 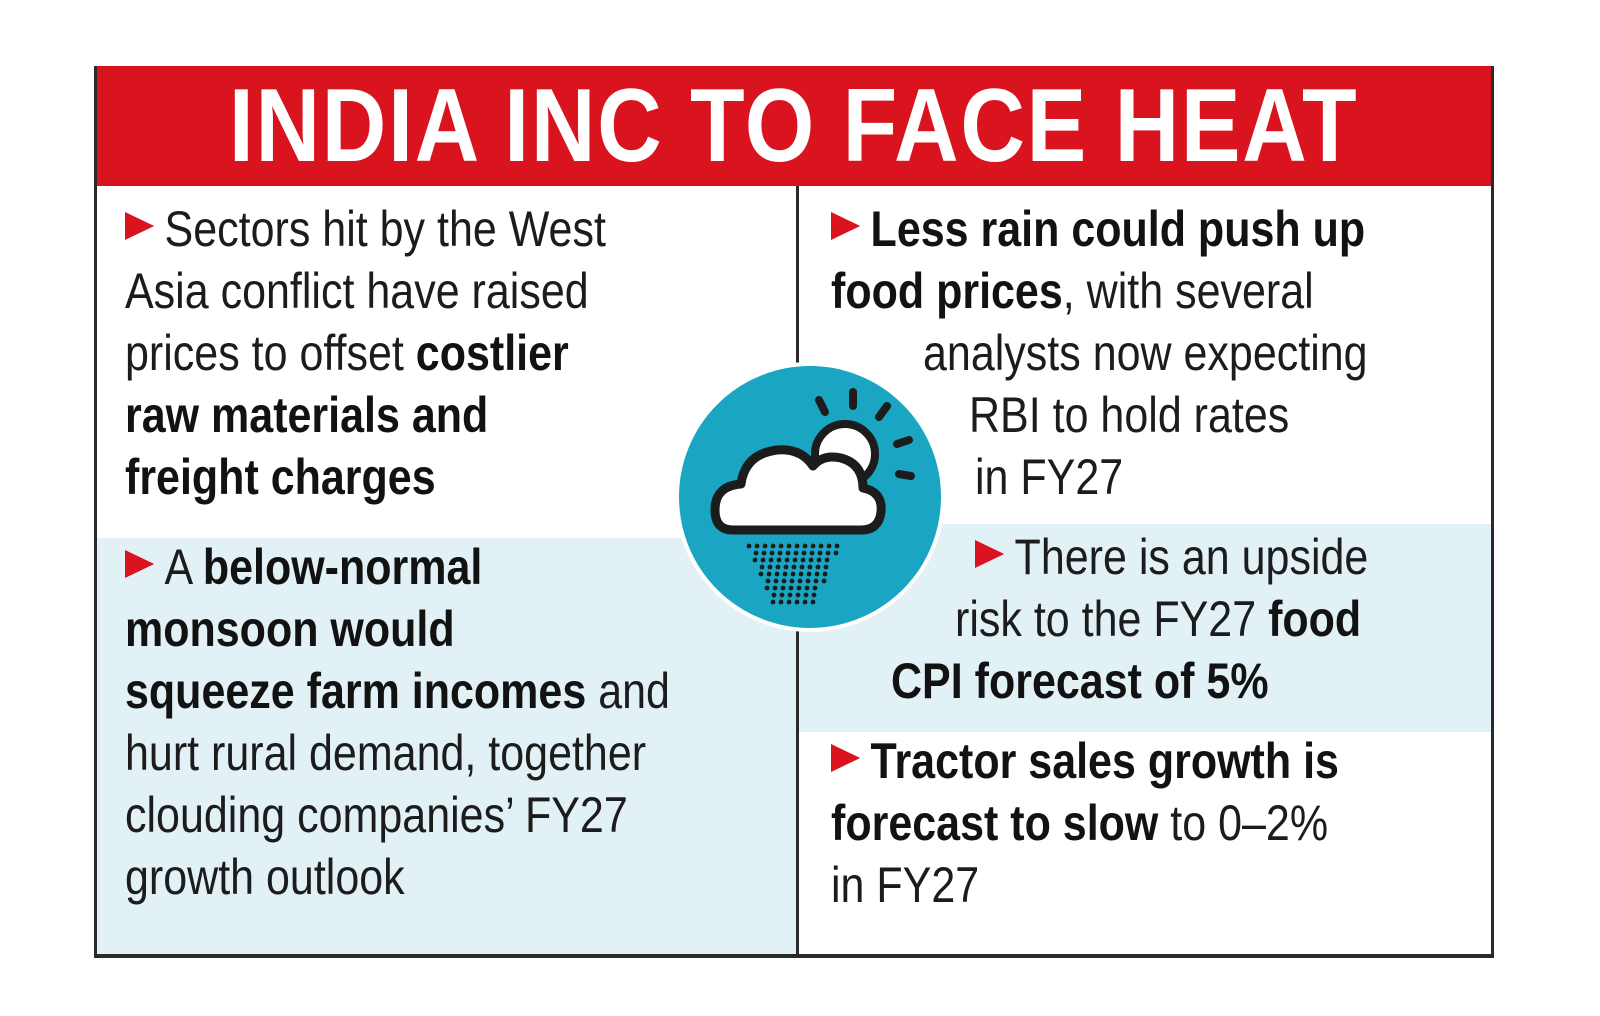 What do you see at coordinates (356, 691) in the screenshot?
I see `point-emphasis: squeeze farm incomes` at bounding box center [356, 691].